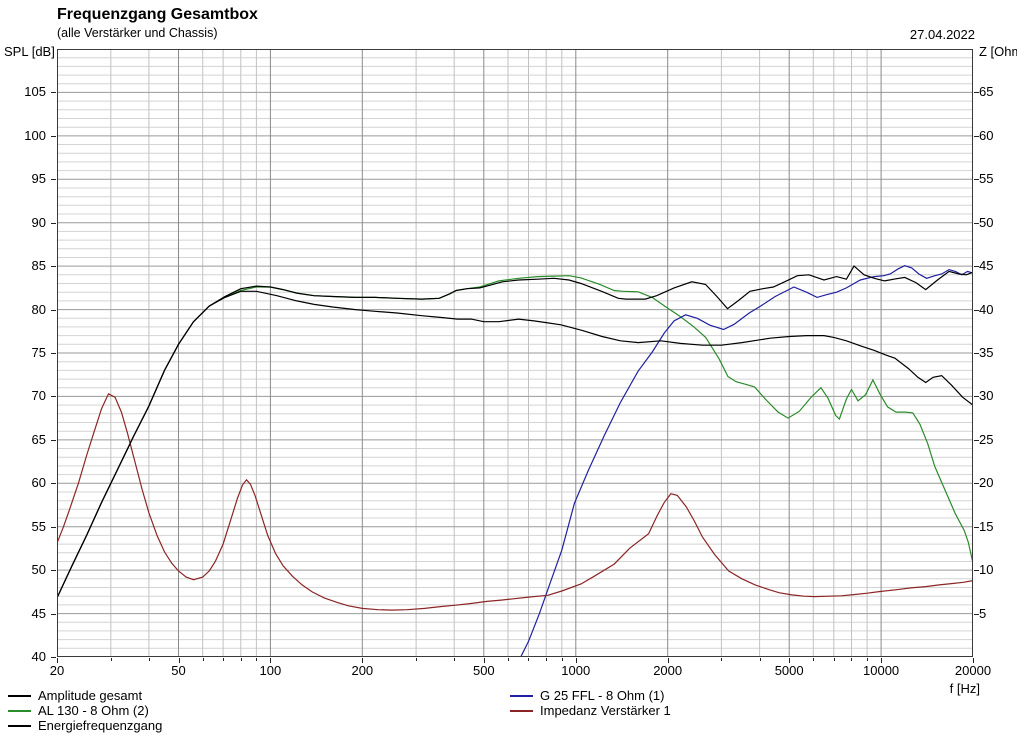  I want to click on legend-item-label: G 25 FFL - 8 Ohm (1), so click(602, 695).